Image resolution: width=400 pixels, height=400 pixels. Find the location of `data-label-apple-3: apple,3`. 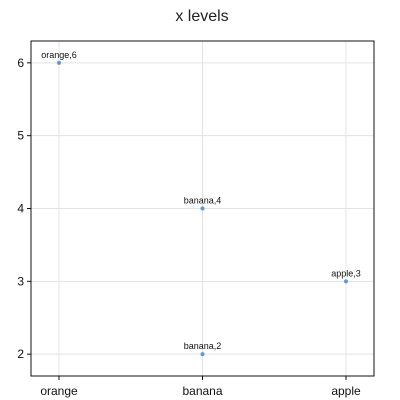

data-label-apple-3: apple,3 is located at coordinates (346, 273).